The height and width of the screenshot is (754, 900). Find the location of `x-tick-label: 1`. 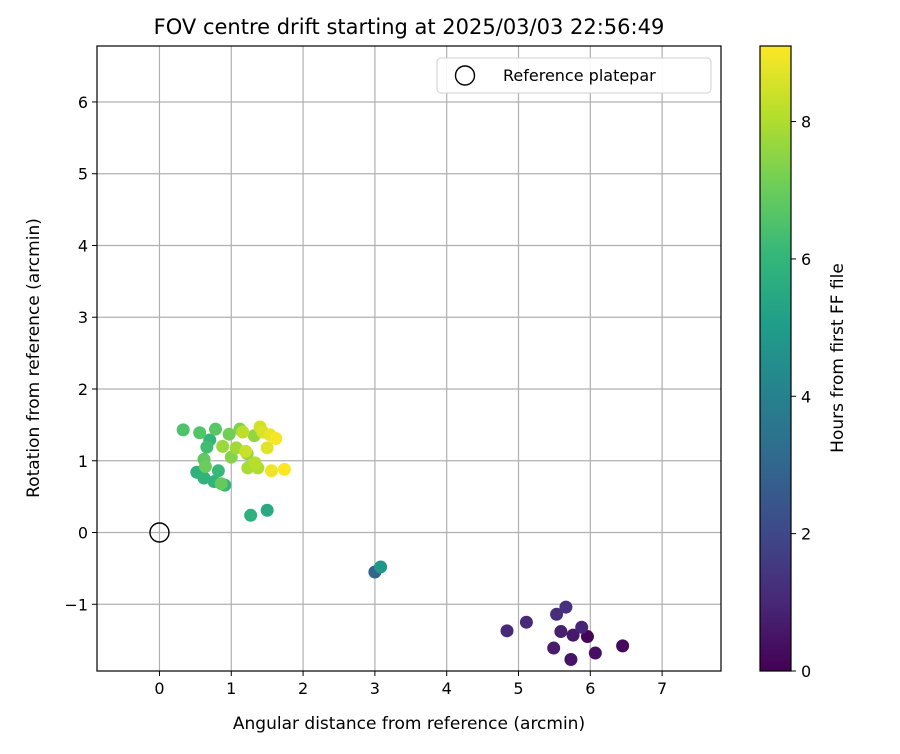

x-tick-label: 1 is located at coordinates (231, 688).